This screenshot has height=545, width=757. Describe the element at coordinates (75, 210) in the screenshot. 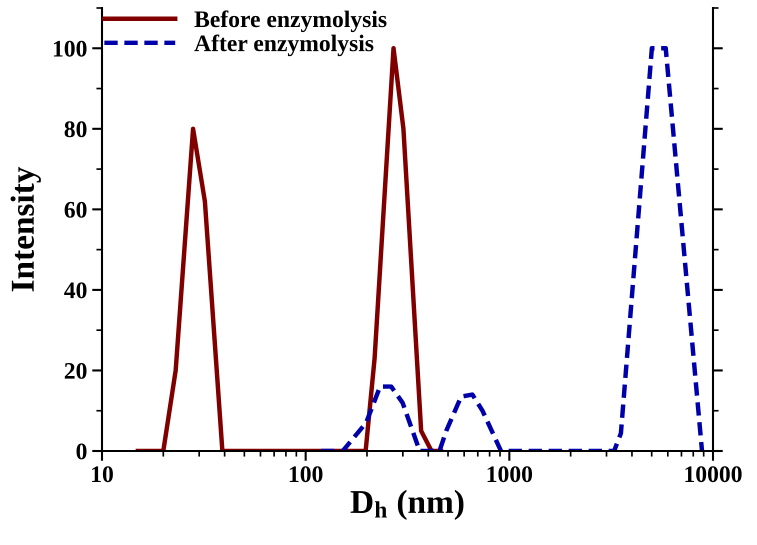

I see `y-tick-label: 60` at that location.